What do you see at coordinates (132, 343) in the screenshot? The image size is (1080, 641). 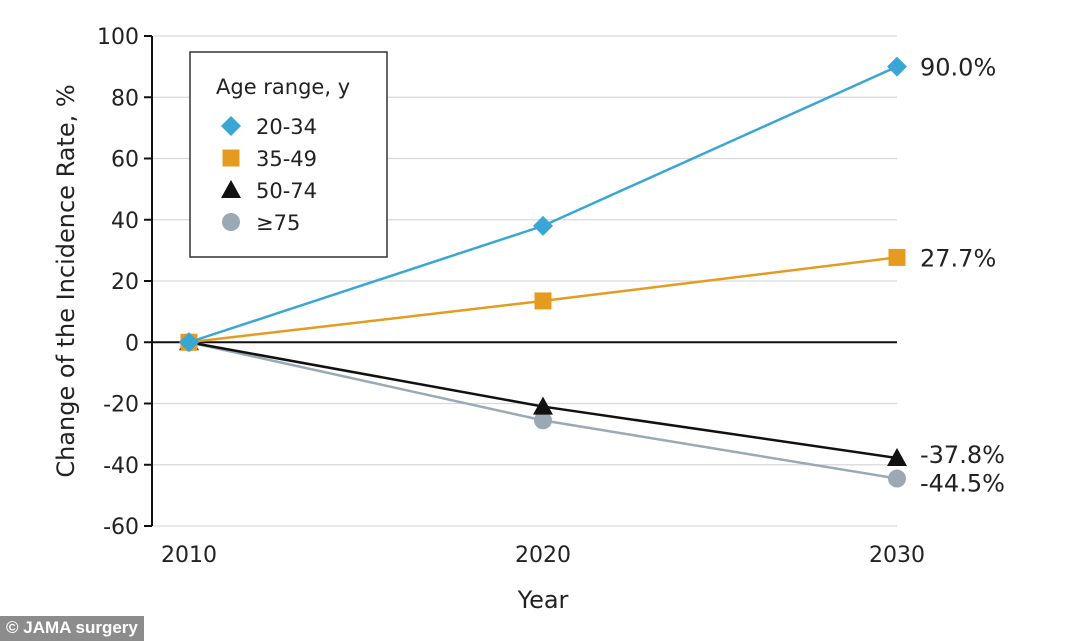 I see `y-tick-label: 0` at bounding box center [132, 343].